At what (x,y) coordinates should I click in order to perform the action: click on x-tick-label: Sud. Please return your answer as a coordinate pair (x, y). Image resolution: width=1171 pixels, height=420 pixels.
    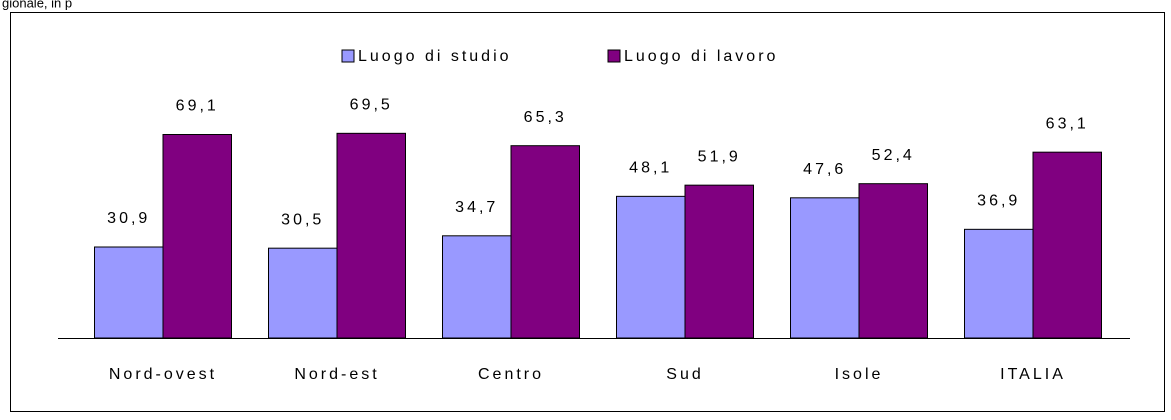
    Looking at the image, I should click on (684, 374).